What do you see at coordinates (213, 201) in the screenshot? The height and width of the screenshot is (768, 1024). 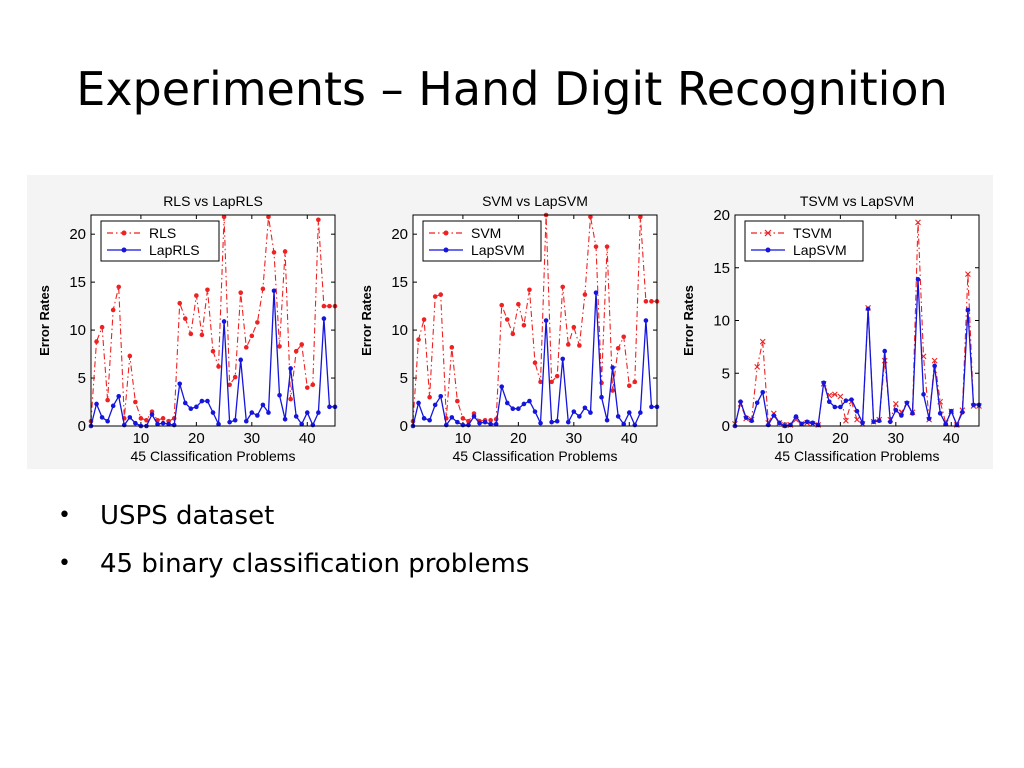 I see `chart-title: RLS vs LapRLS` at bounding box center [213, 201].